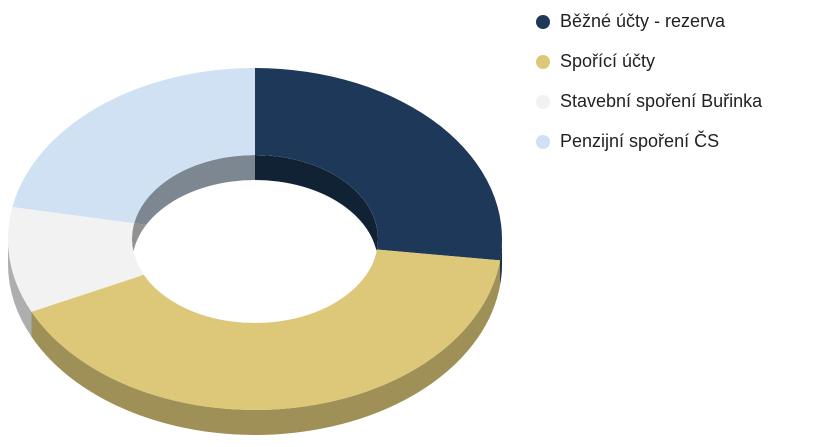 This screenshot has height=447, width=840. What do you see at coordinates (661, 101) in the screenshot?
I see `legend-label: Stavební spoření Buřinka` at bounding box center [661, 101].